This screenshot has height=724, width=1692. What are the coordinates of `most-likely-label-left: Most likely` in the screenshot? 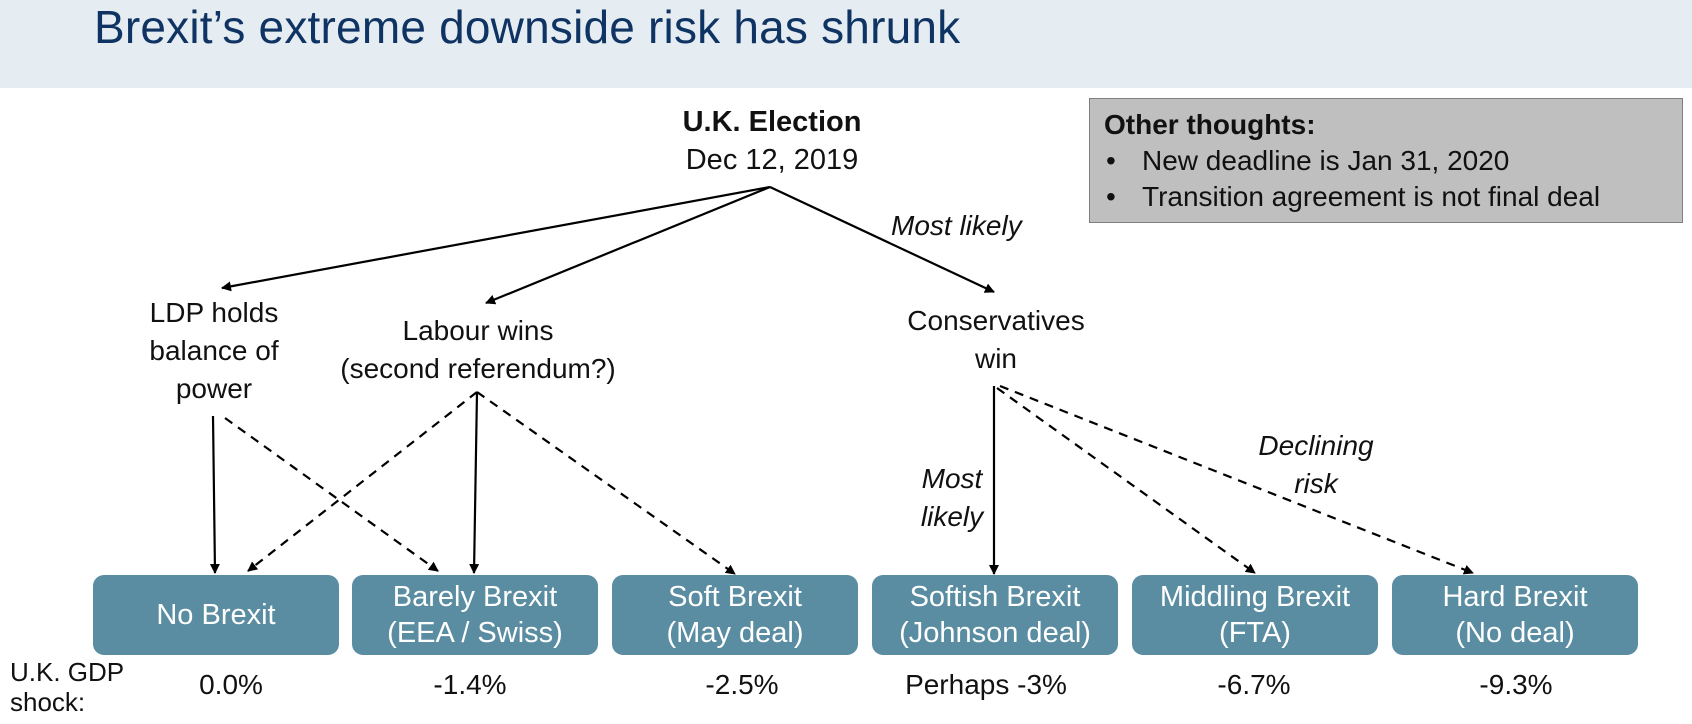 It's located at (952, 497).